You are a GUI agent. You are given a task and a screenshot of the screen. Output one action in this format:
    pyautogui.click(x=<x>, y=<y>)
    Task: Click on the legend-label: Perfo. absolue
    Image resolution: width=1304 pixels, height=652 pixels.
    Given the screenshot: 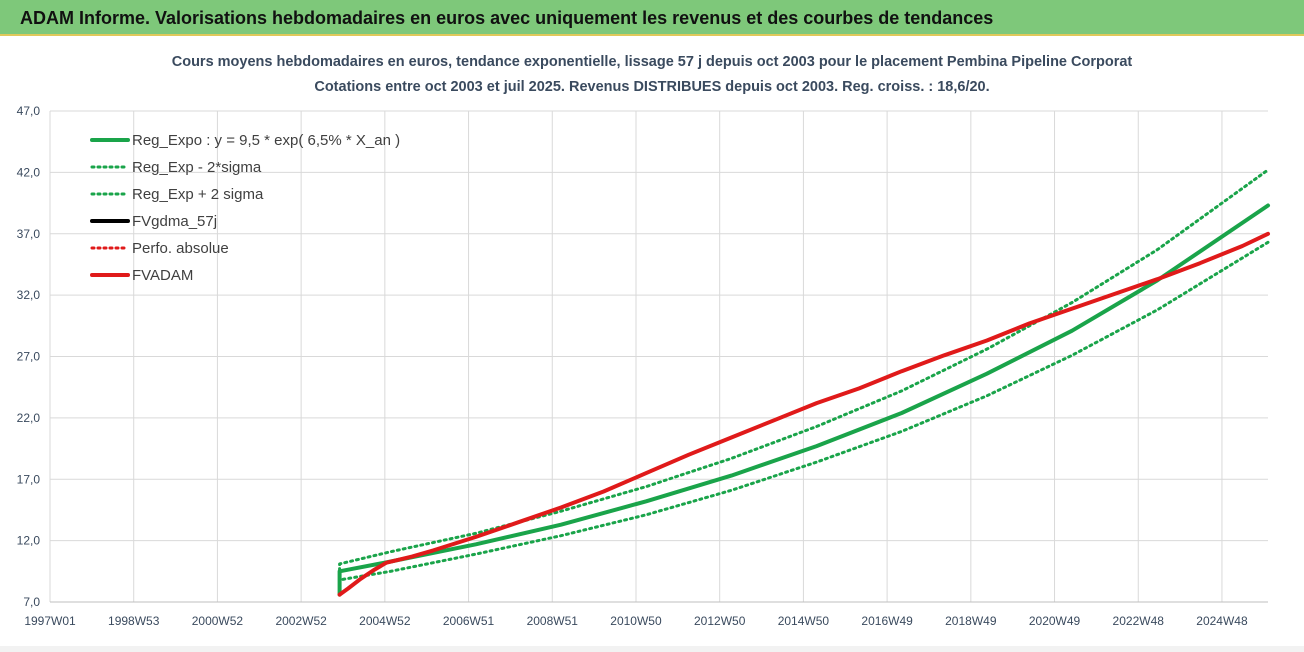 What is the action you would take?
    pyautogui.click(x=180, y=248)
    